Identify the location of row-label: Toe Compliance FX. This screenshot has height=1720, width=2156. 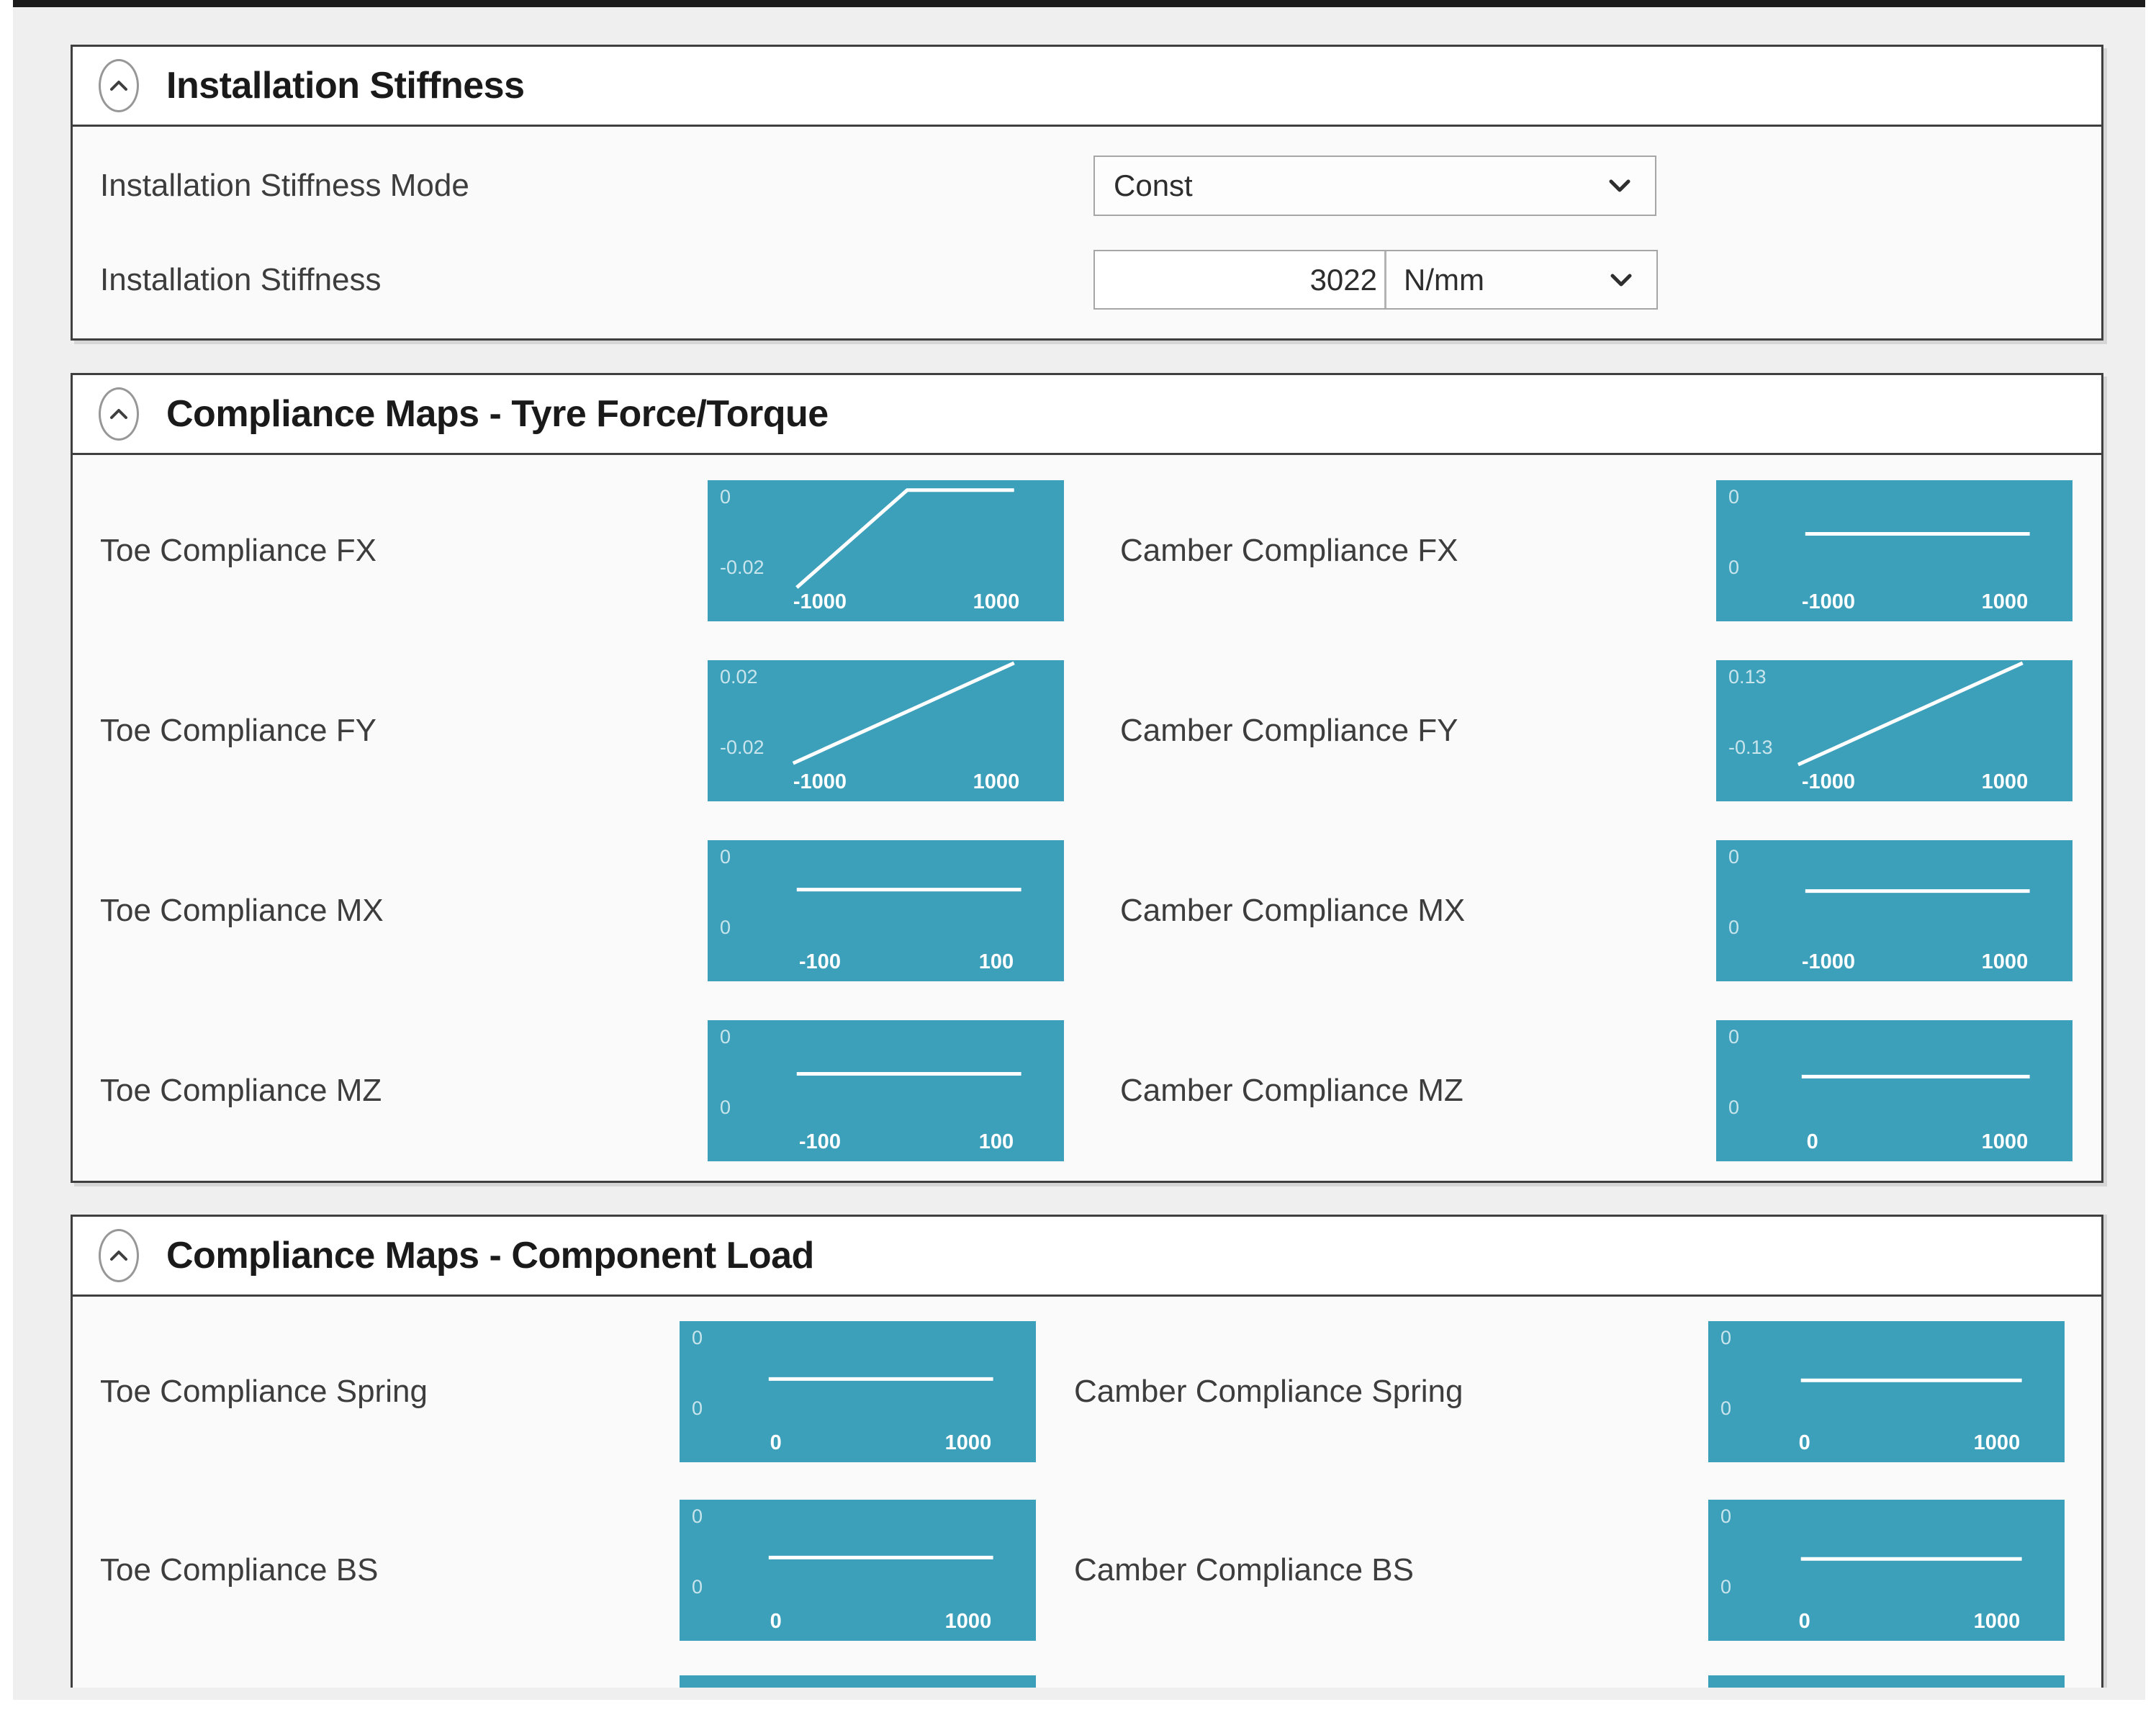
(238, 550).